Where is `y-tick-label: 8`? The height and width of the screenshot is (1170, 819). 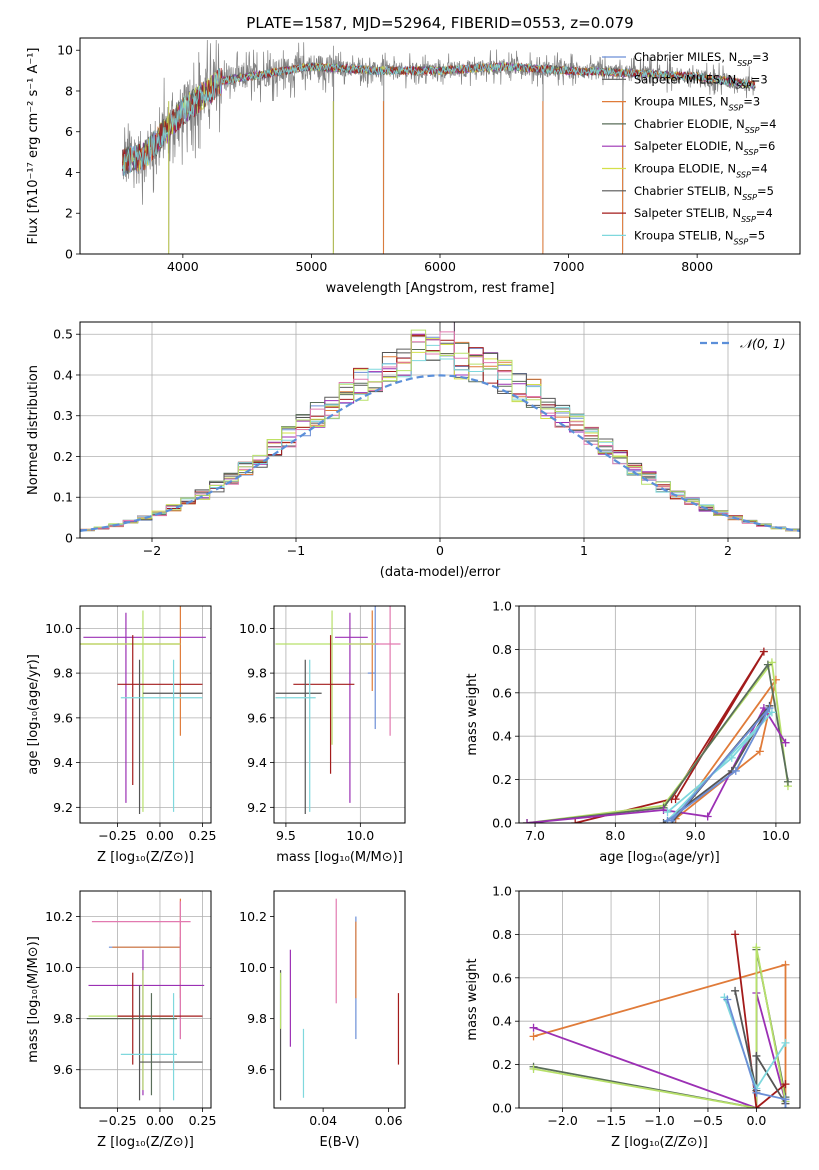 y-tick-label: 8 is located at coordinates (69, 90).